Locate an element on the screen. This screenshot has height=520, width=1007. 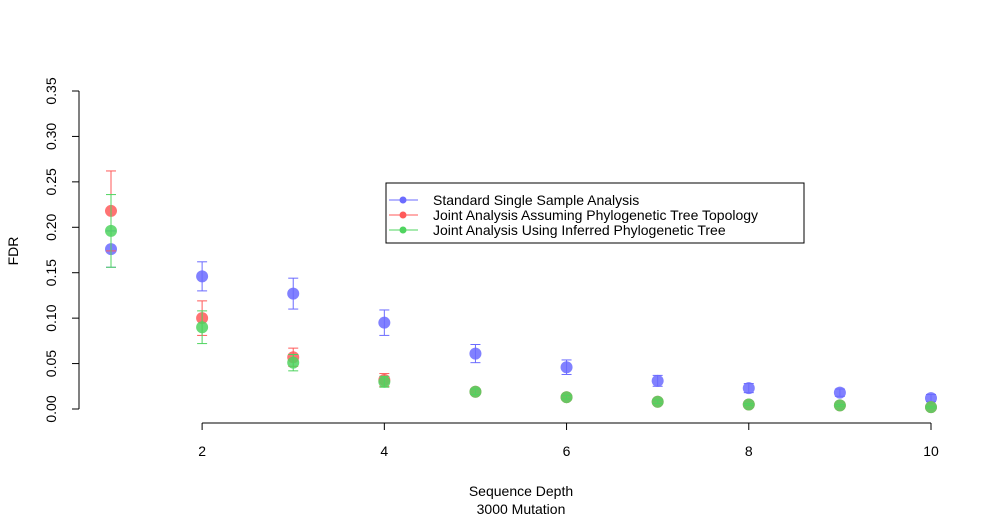
legend-box is located at coordinates (595, 213).